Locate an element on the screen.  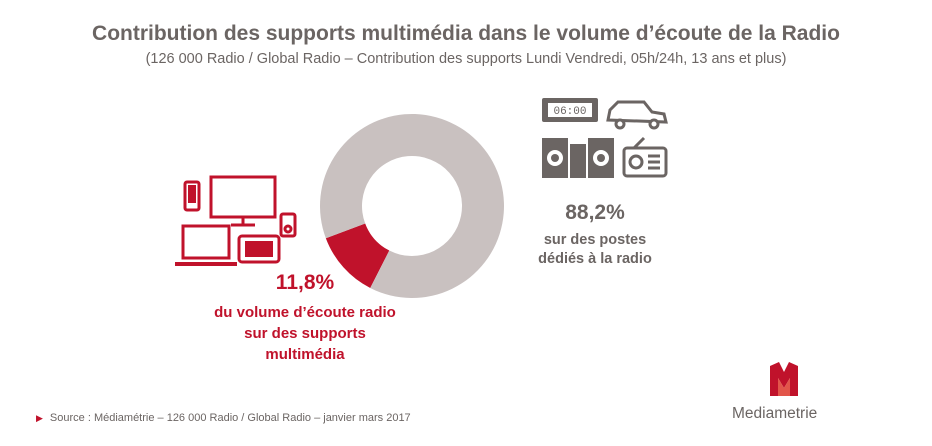
tablet-icon is located at coordinates (259, 249).